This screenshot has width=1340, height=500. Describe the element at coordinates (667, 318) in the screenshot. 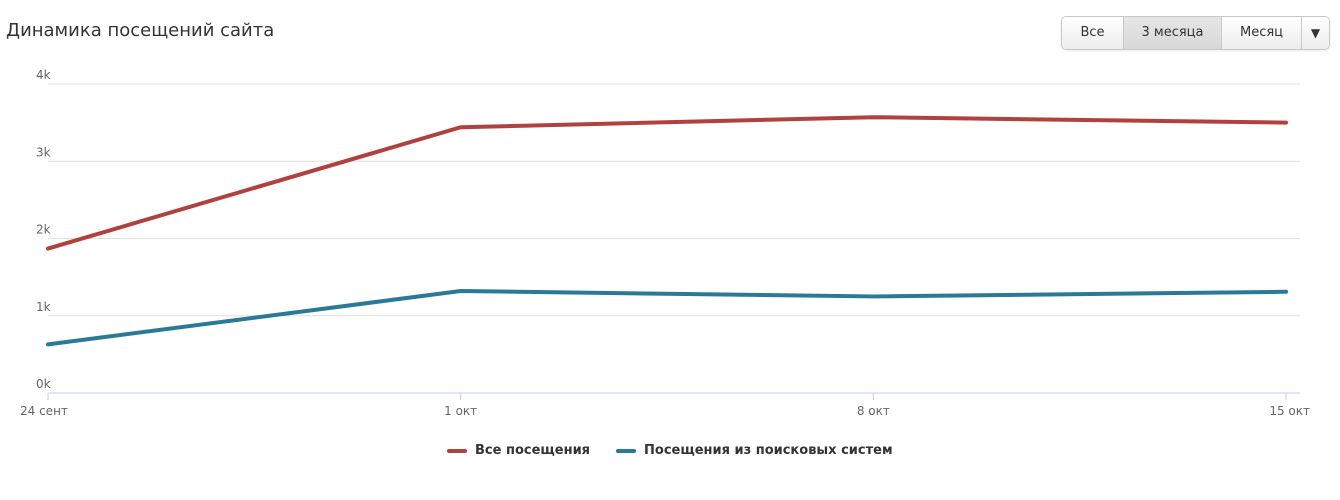

I see `series-line-search-visits` at that location.